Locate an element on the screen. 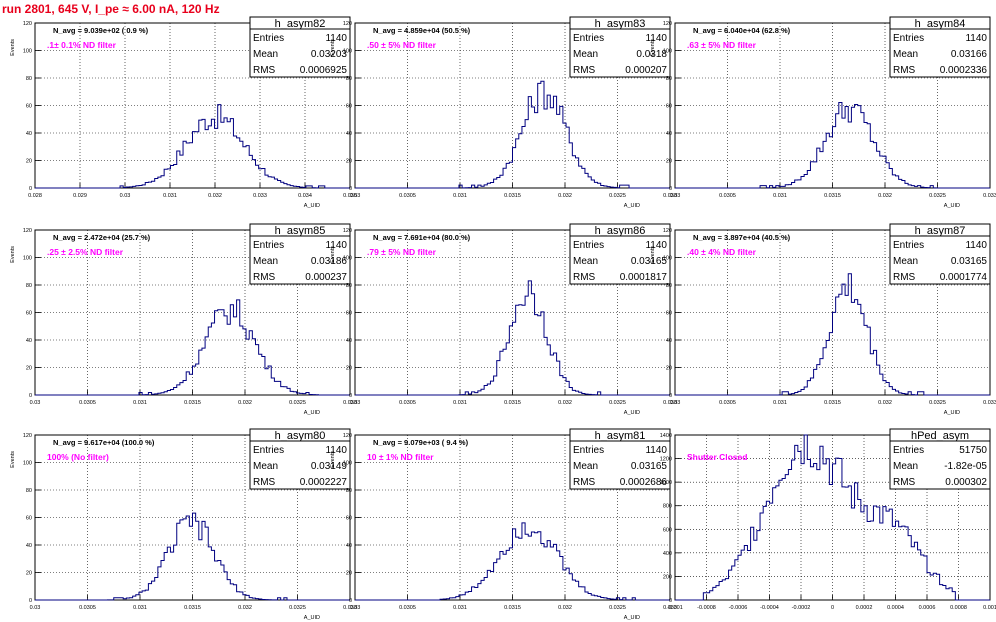 This screenshot has width=996, height=622. filter-label: .25 ± 2.5% ND filter is located at coordinates (85, 252).